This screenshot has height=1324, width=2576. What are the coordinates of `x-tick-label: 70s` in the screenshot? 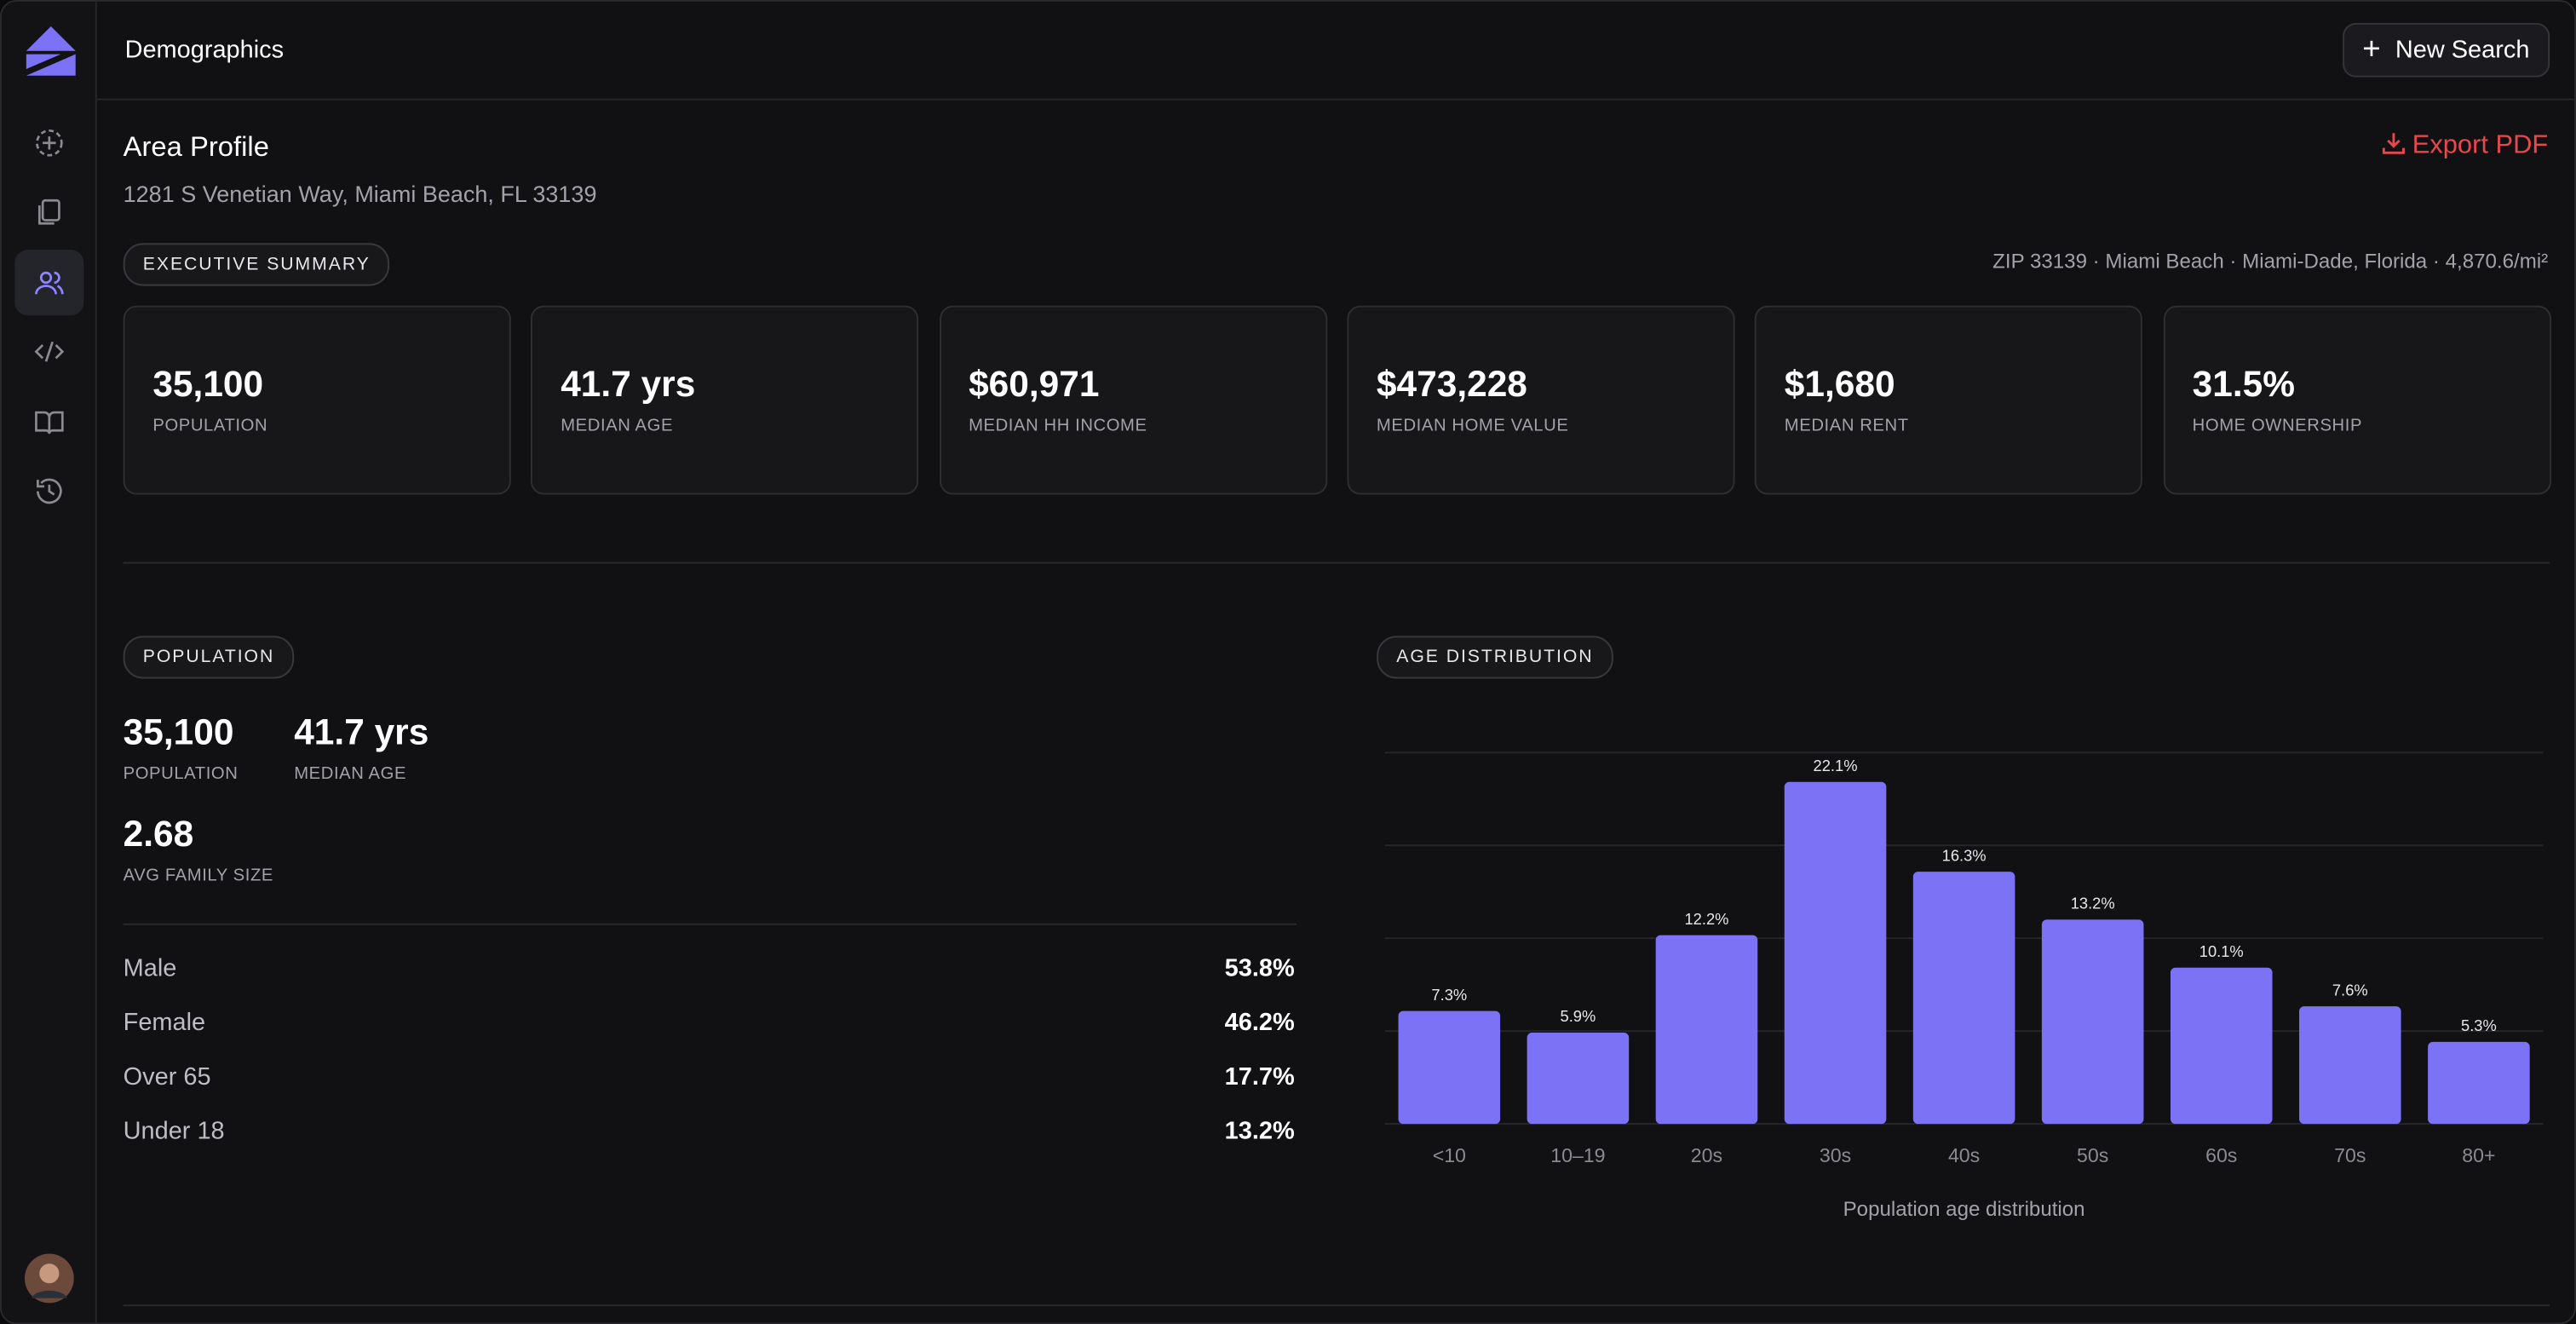 It's located at (2350, 1155).